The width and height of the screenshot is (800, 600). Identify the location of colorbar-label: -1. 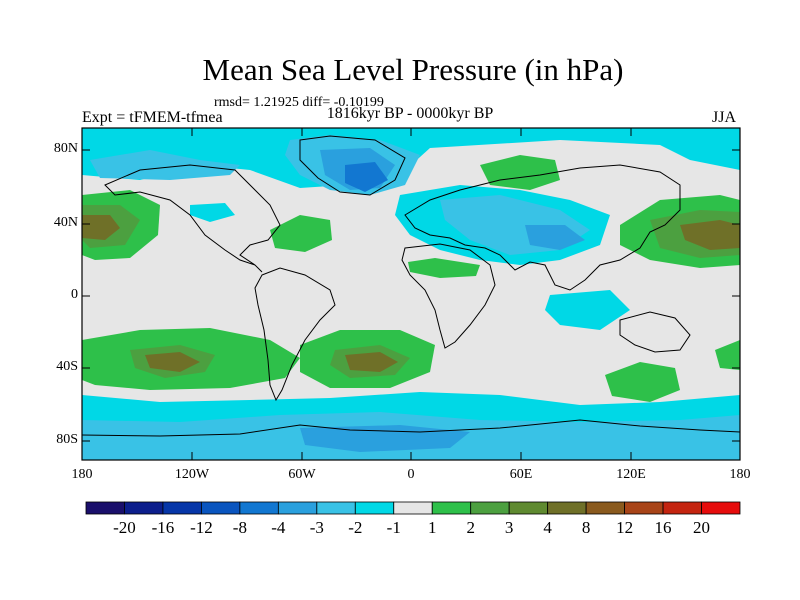
(393, 527).